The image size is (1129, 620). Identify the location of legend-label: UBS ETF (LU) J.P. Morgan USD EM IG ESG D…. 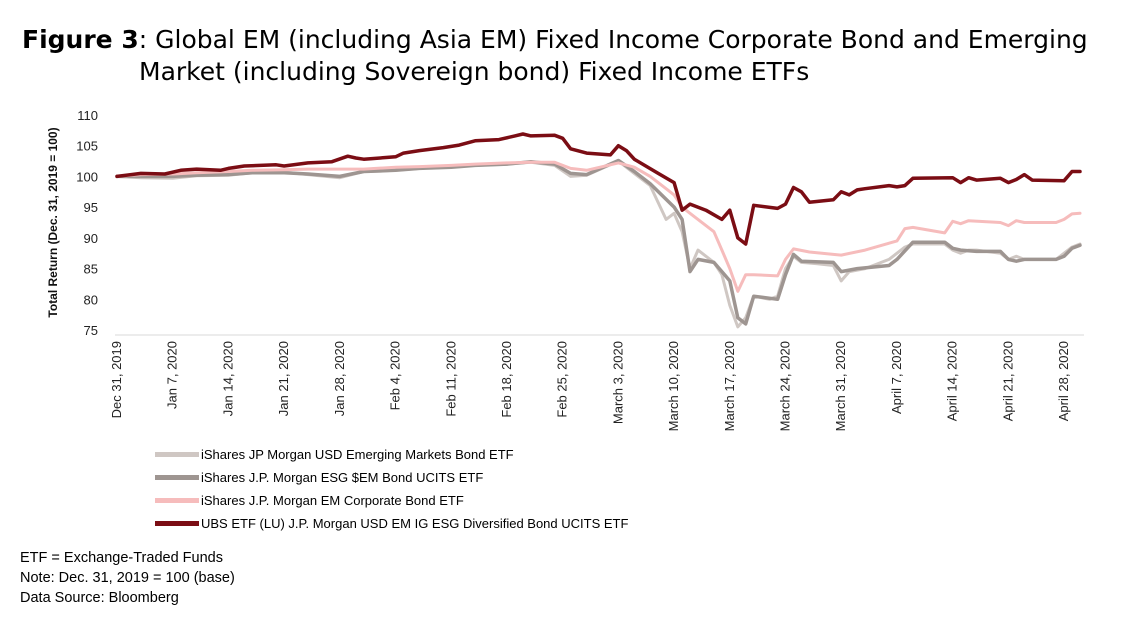
(415, 523).